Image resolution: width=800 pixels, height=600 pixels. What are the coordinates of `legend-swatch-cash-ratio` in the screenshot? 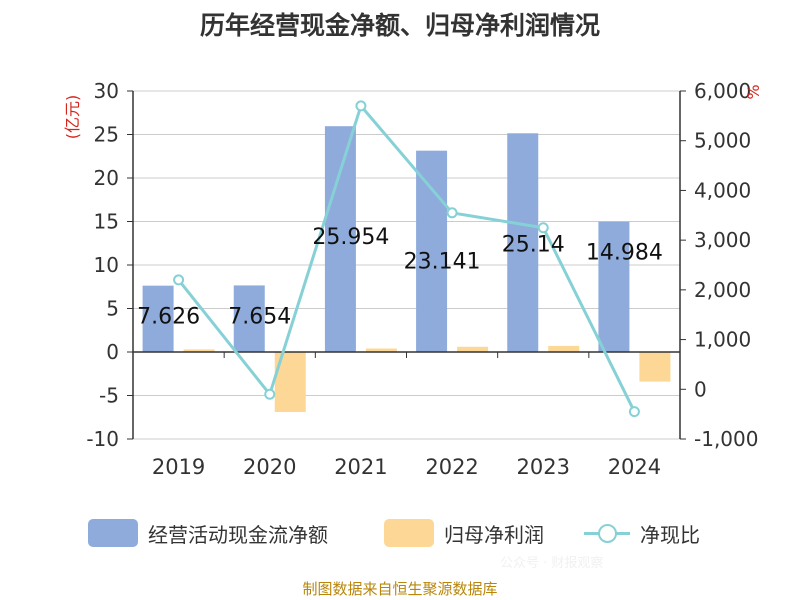 It's located at (607, 533).